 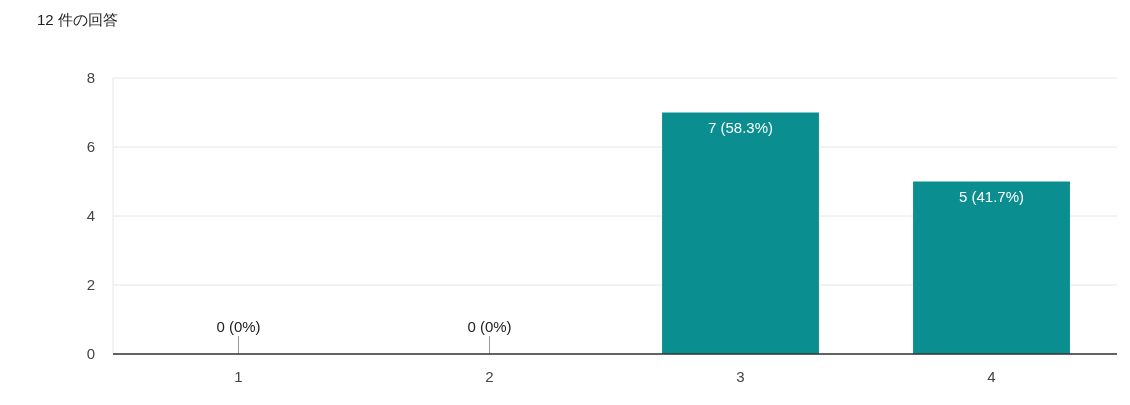 What do you see at coordinates (90, 284) in the screenshot?
I see `y-tick-label: 2` at bounding box center [90, 284].